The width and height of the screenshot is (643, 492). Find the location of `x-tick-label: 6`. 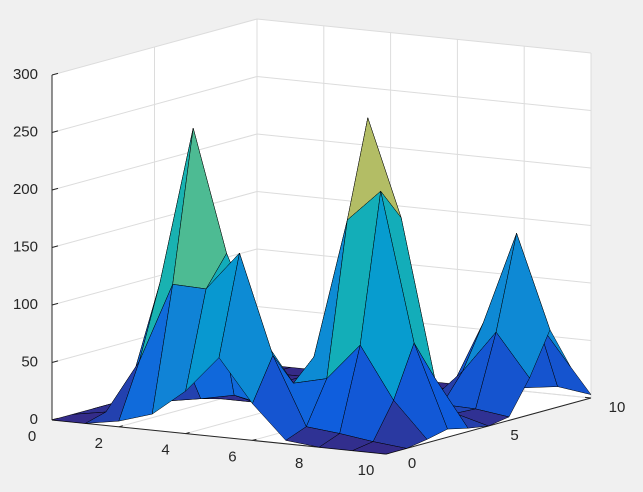

x-tick-label: 6 is located at coordinates (232, 456).